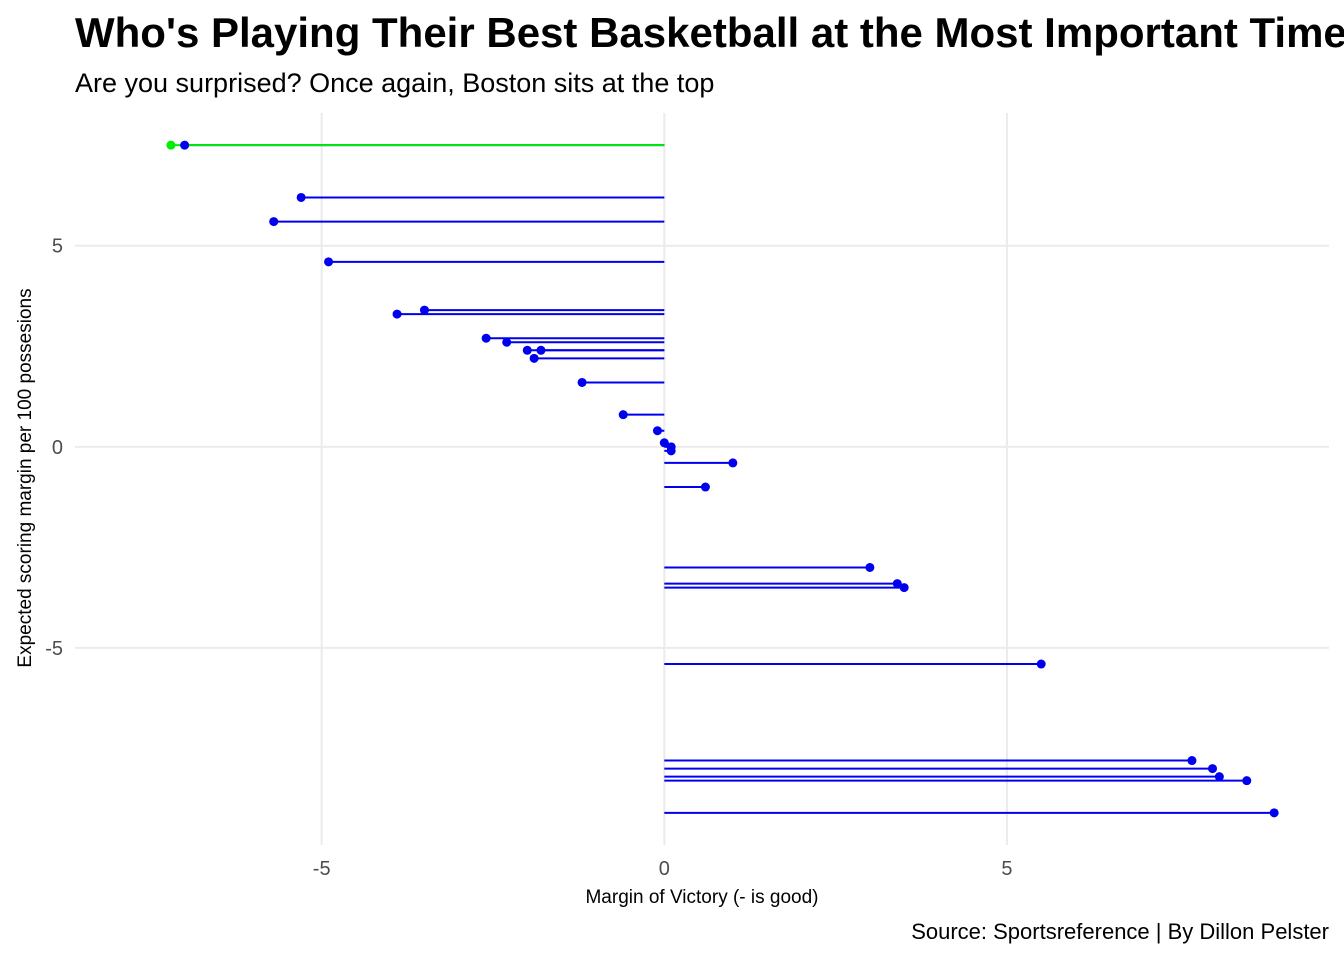 The height and width of the screenshot is (960, 1344). What do you see at coordinates (322, 869) in the screenshot?
I see `x-tick-label: -5` at bounding box center [322, 869].